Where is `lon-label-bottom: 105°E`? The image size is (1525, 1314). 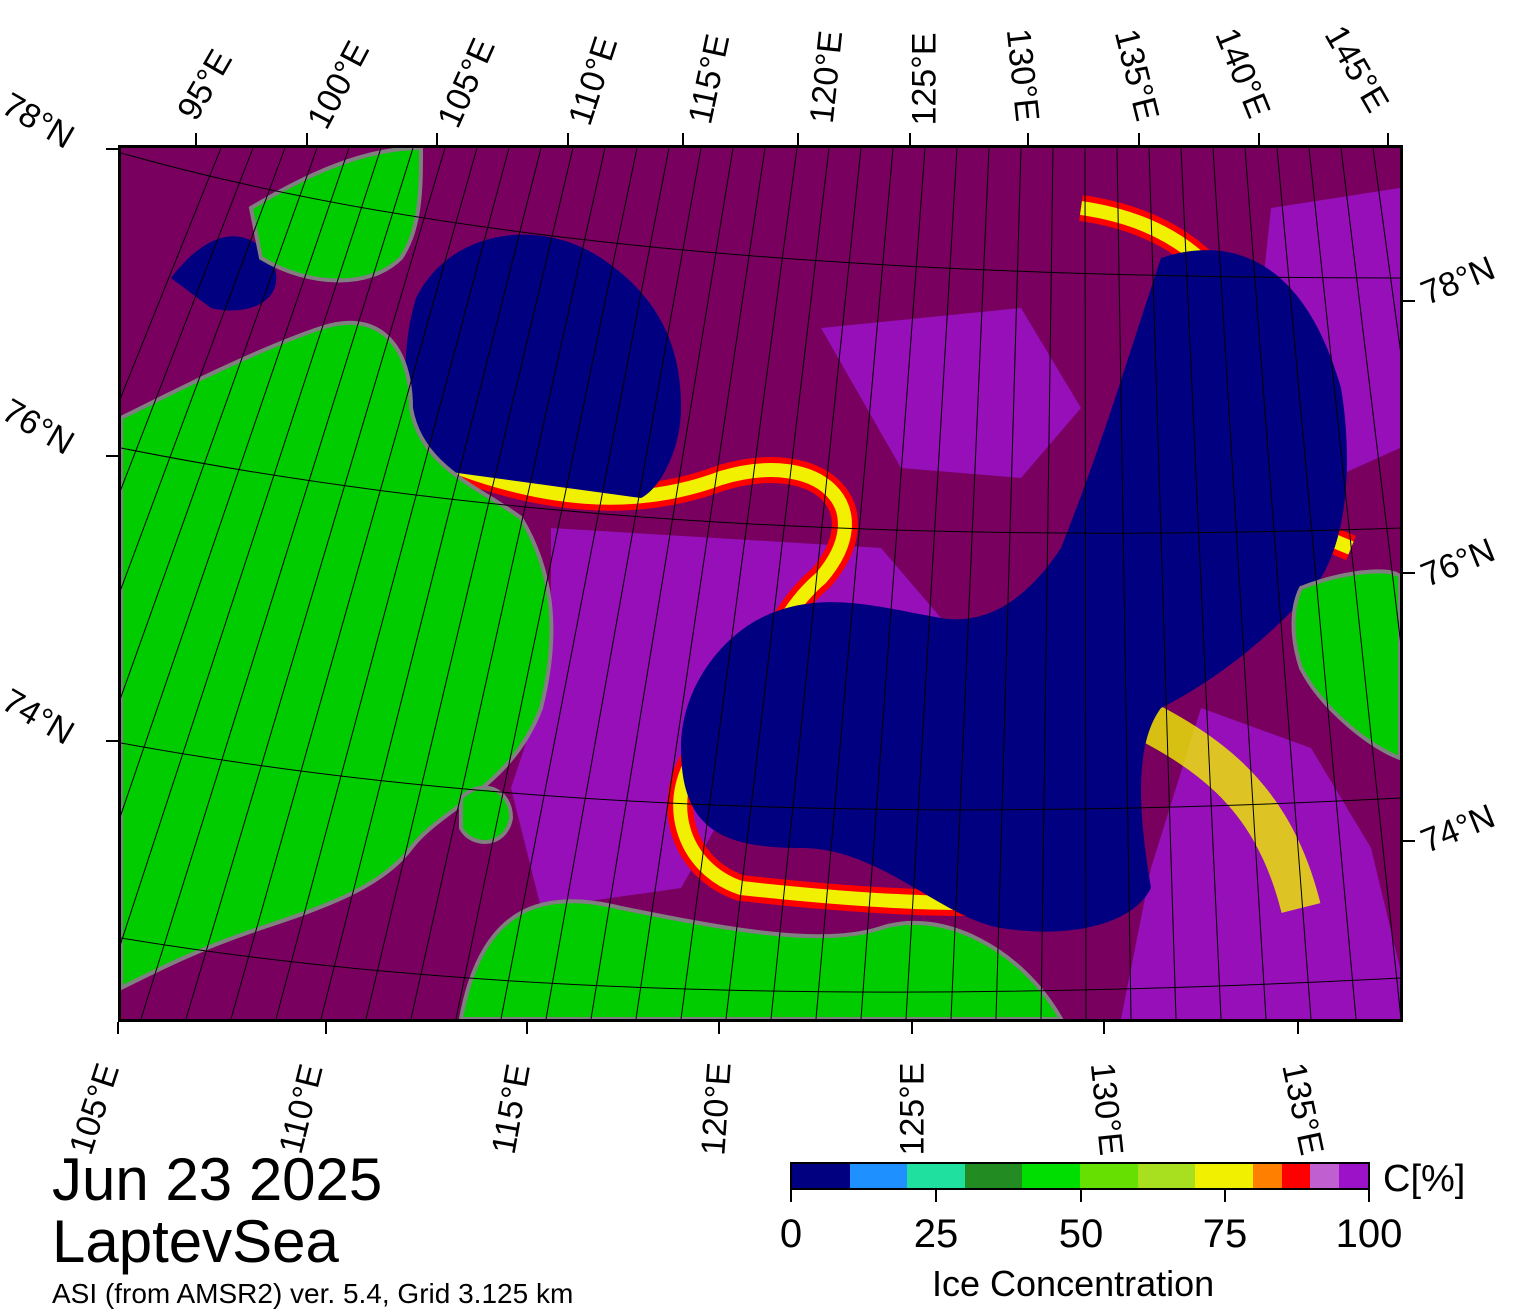
lon-label-bottom: 105°E is located at coordinates (94, 1109).